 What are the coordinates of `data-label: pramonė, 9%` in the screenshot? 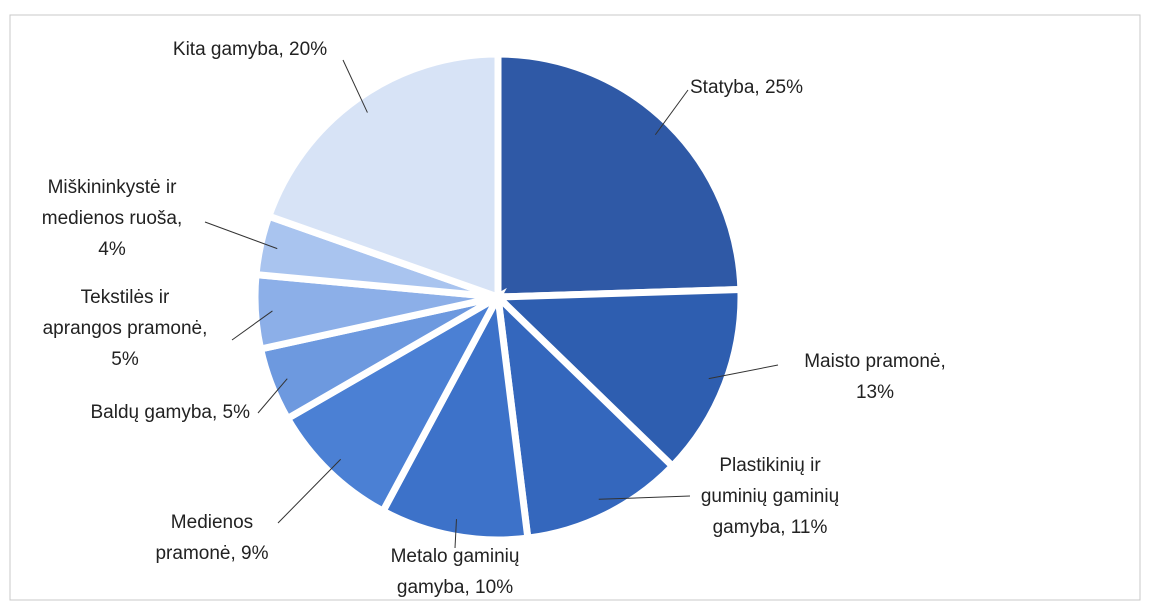 It's located at (211, 553).